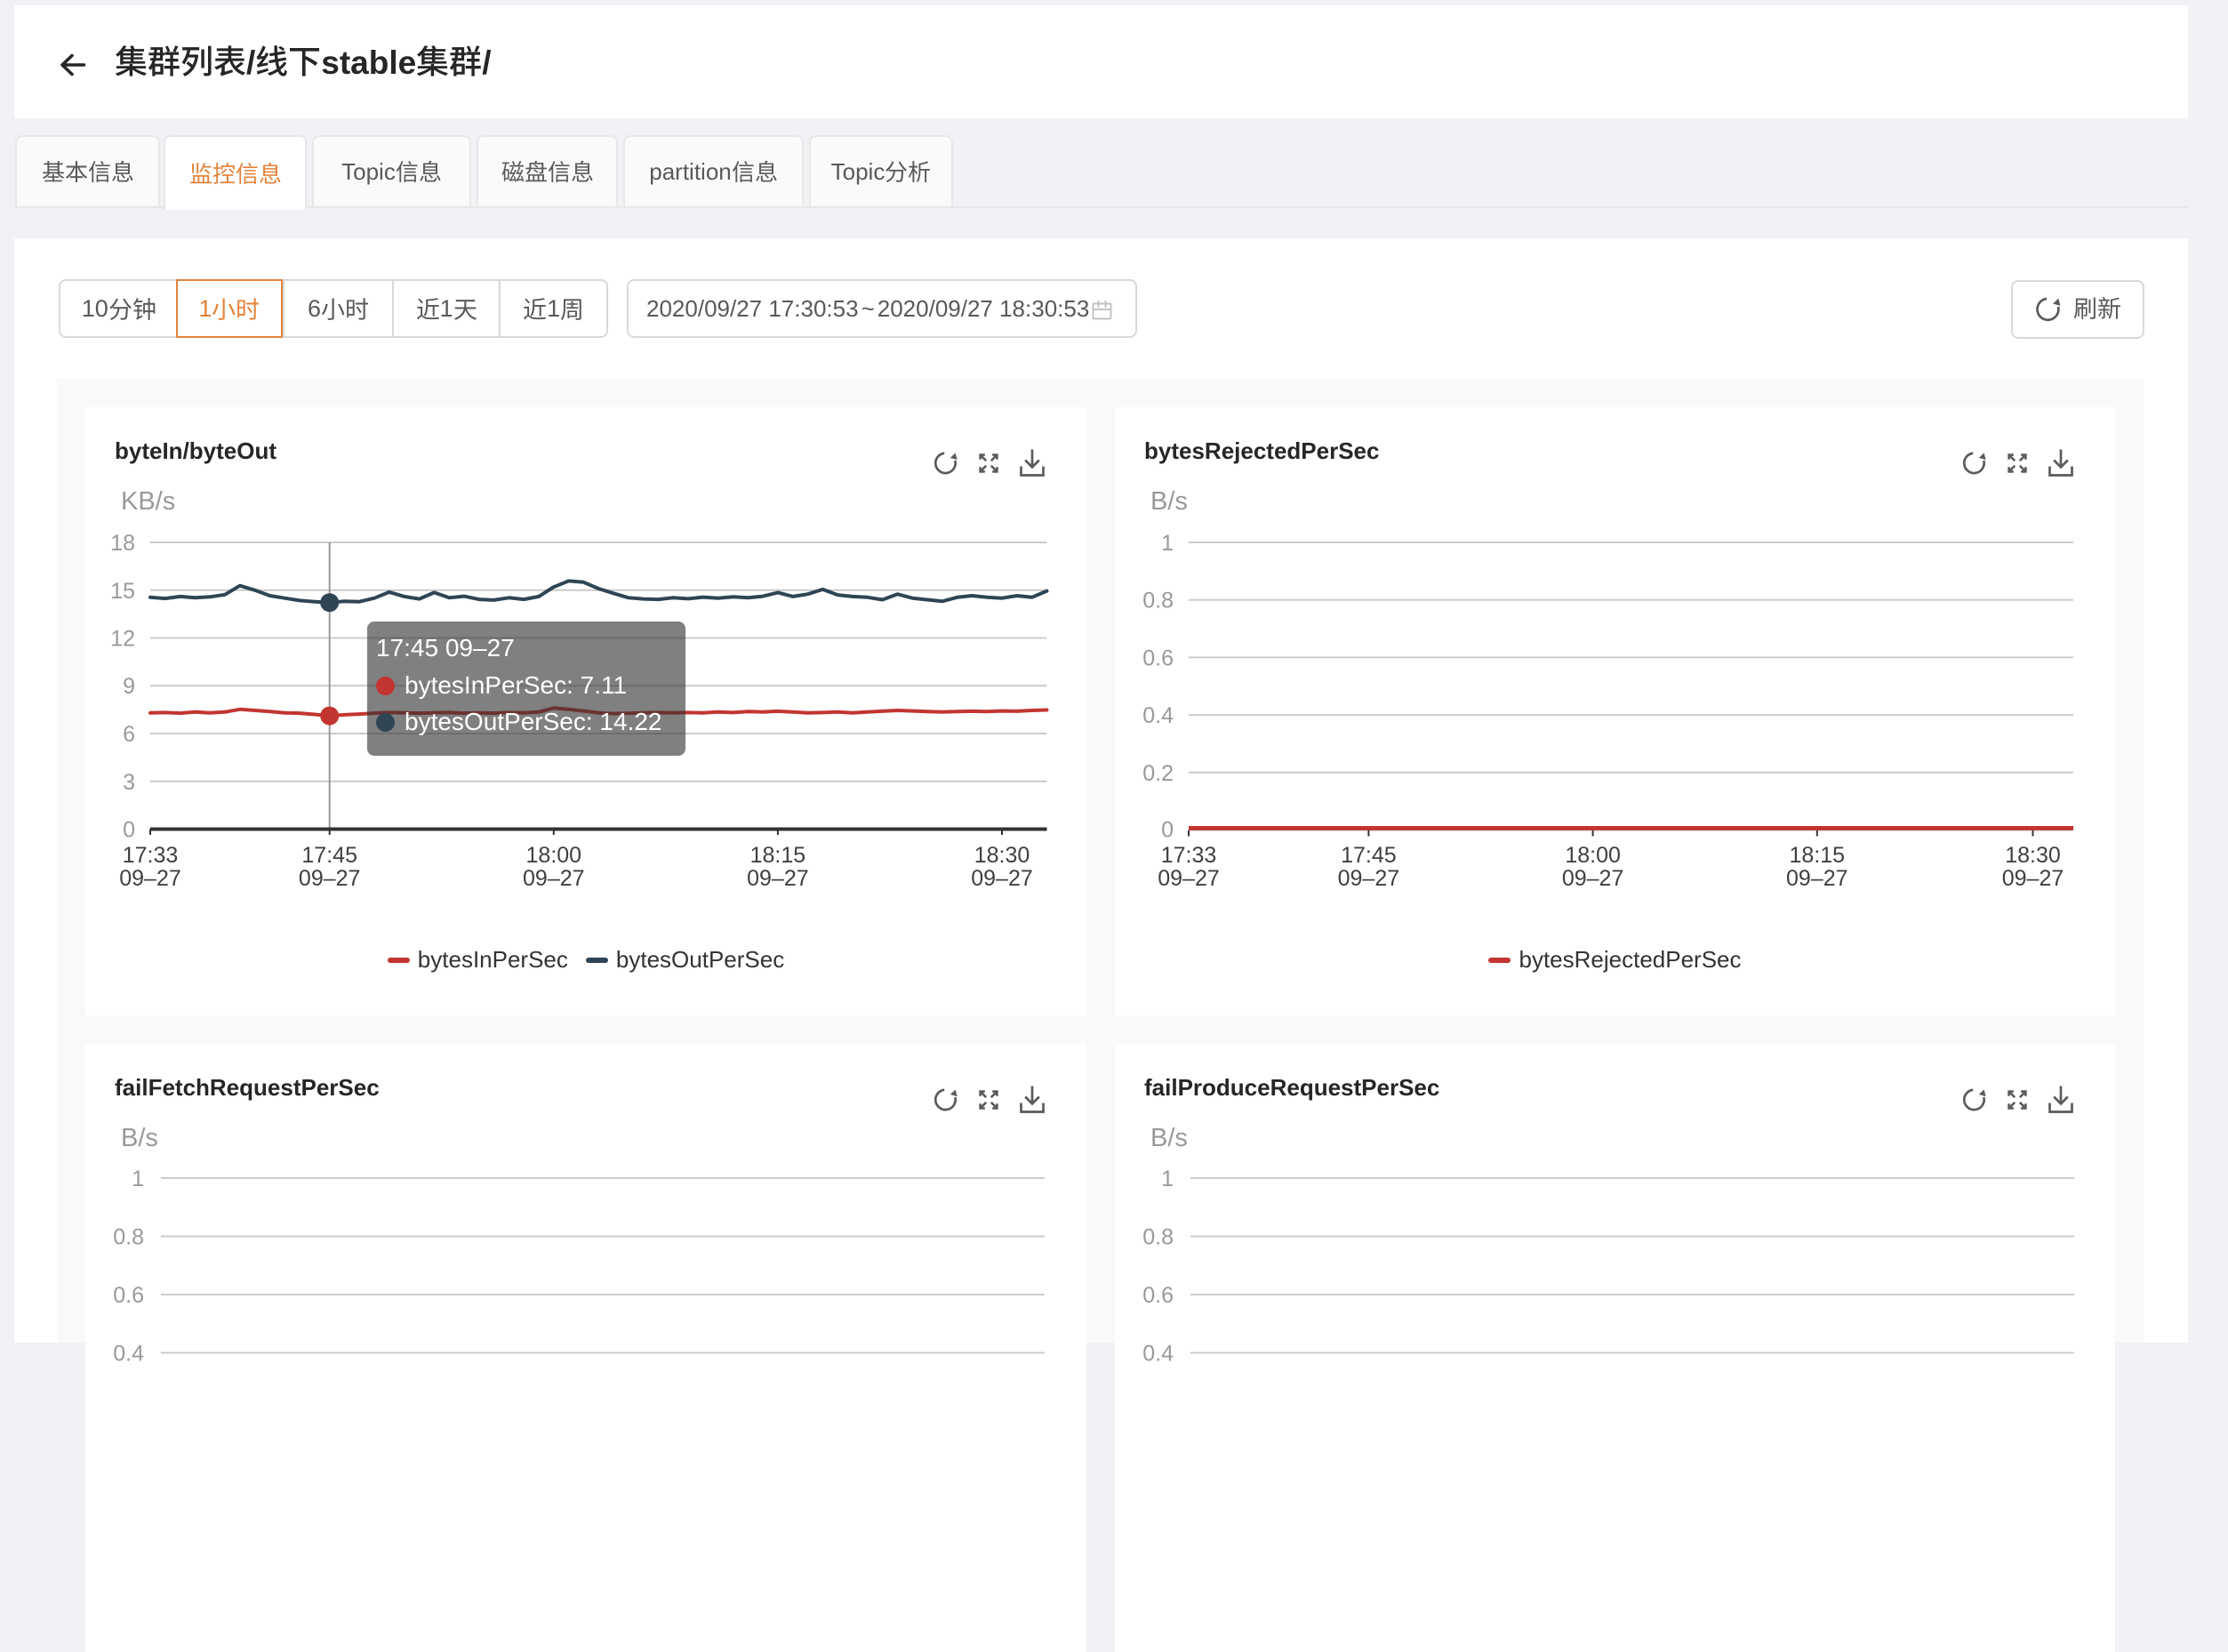 The width and height of the screenshot is (2228, 1652). What do you see at coordinates (129, 735) in the screenshot?
I see `svg-text: 6` at bounding box center [129, 735].